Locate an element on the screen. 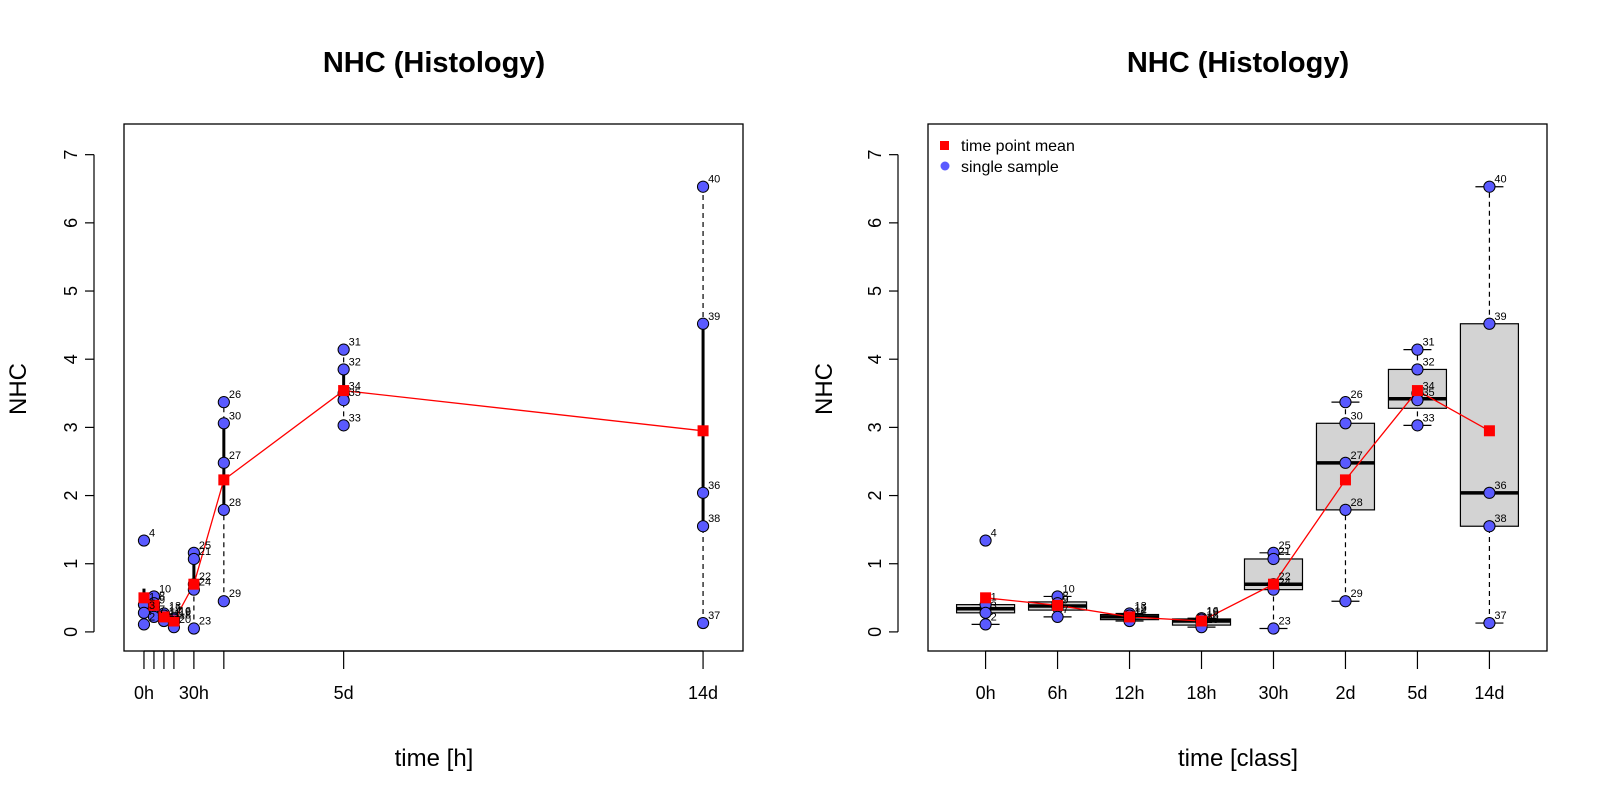 The width and height of the screenshot is (1600, 800). sample-label: 36 is located at coordinates (1500, 486).